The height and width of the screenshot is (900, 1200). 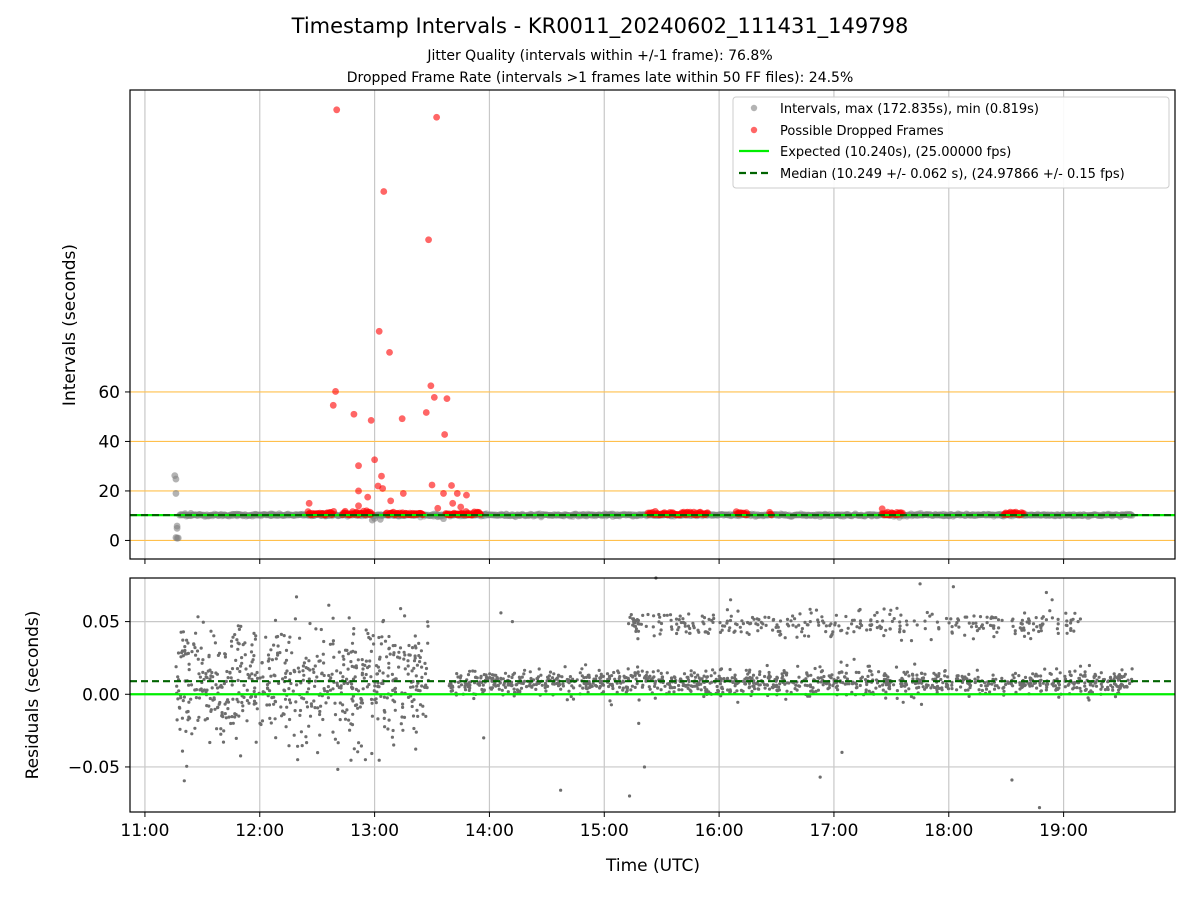 I want to click on legend-label-expected: Expected (10.240s), (25.00000 fps), so click(x=895, y=152).